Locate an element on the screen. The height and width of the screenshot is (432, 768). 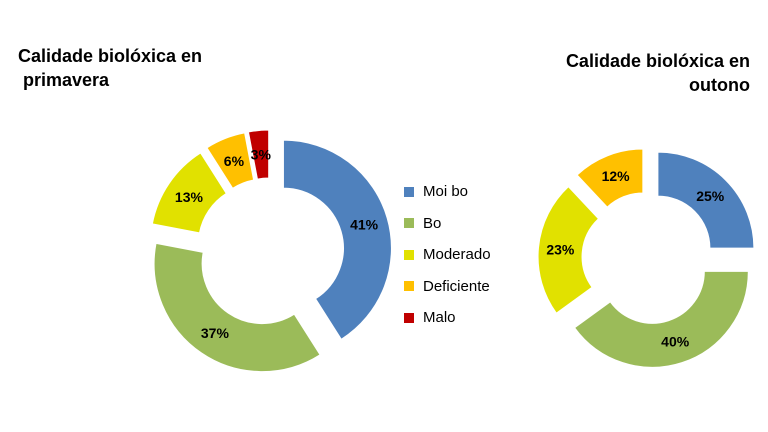
donut-data-label: 40% is located at coordinates (675, 342).